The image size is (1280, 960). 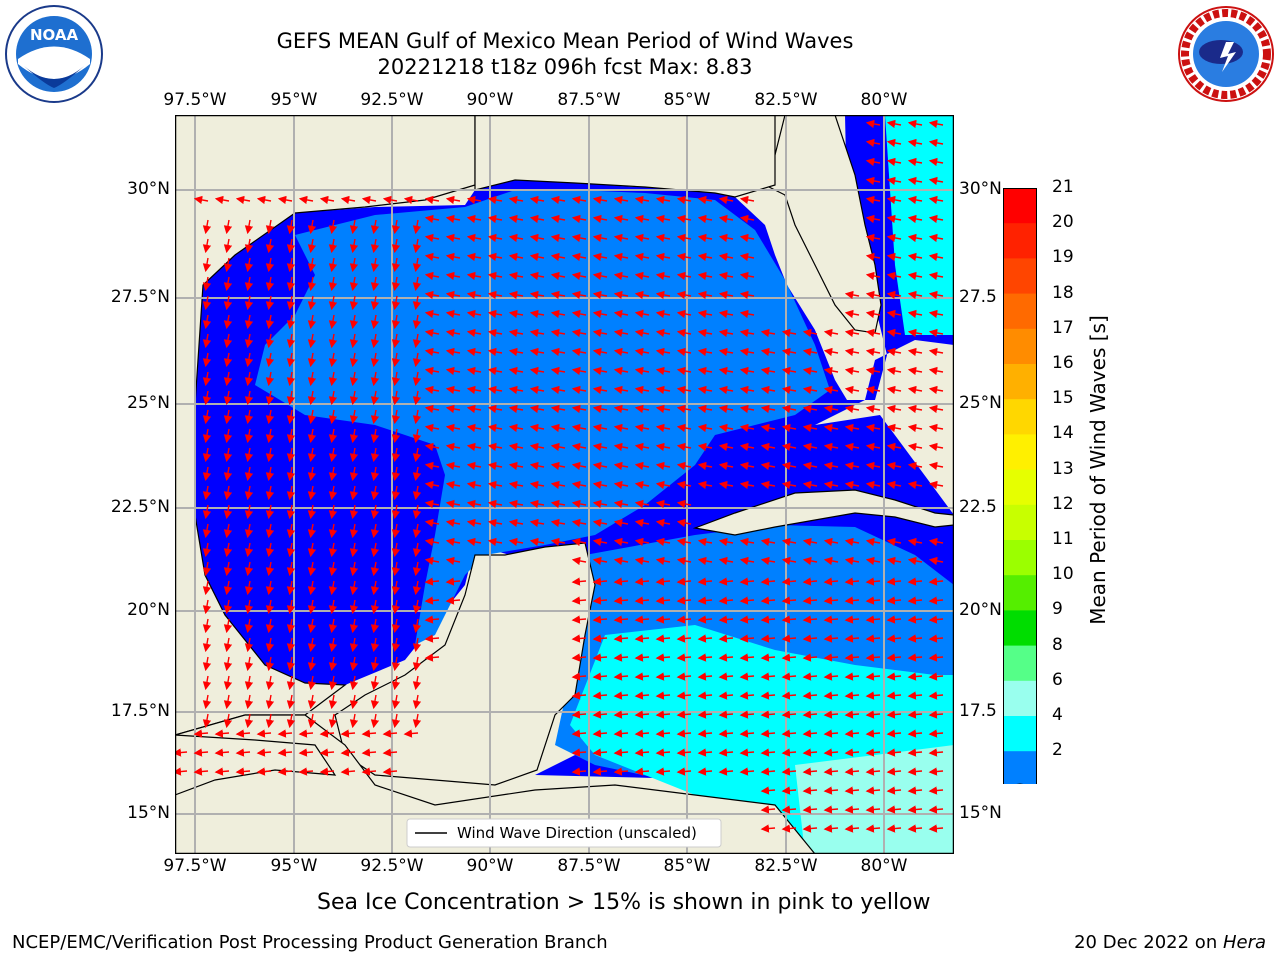 I want to click on lon-tick-label: 97.5°W, so click(x=195, y=100).